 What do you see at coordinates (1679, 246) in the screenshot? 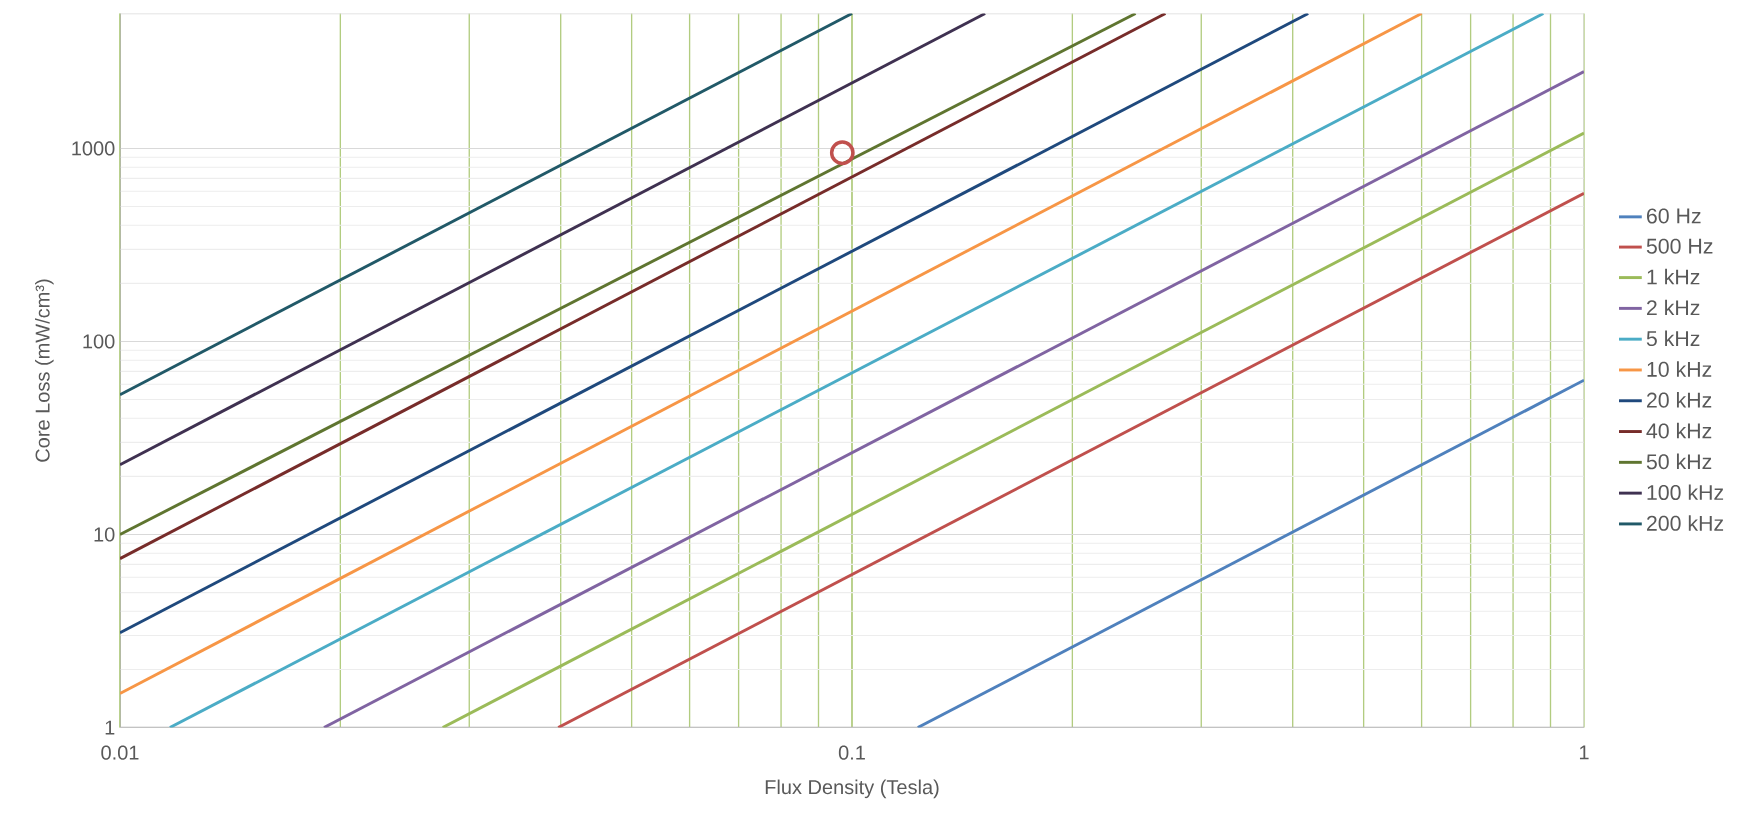
I see `legend-label: 500 Hz` at bounding box center [1679, 246].